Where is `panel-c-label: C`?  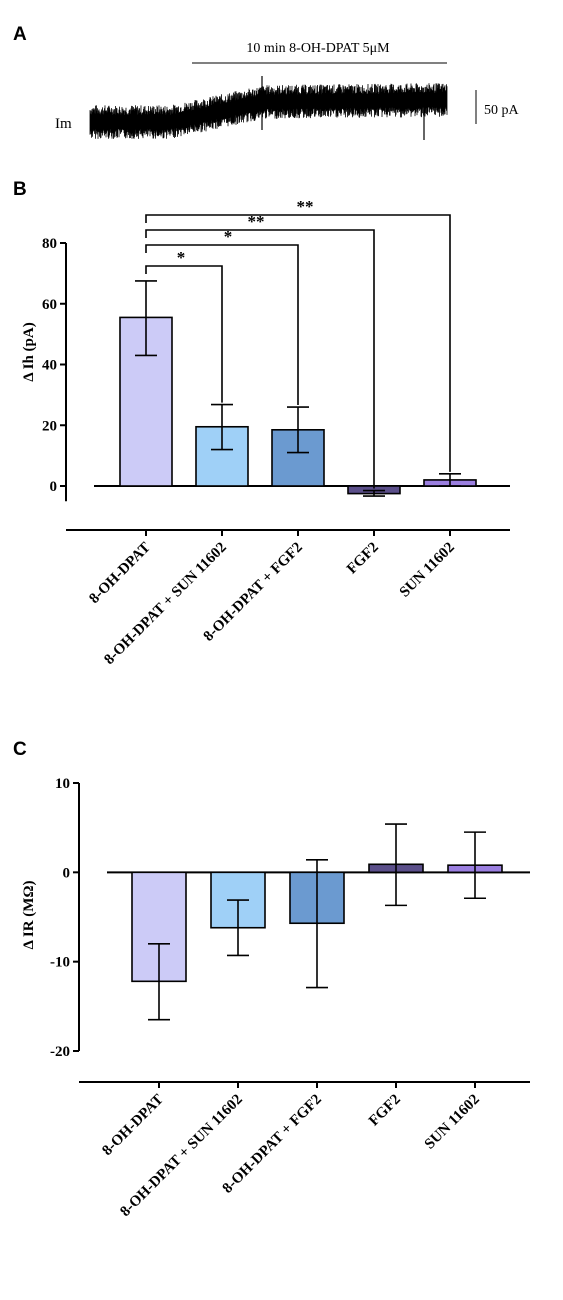
panel-c-label: C is located at coordinates (20, 749).